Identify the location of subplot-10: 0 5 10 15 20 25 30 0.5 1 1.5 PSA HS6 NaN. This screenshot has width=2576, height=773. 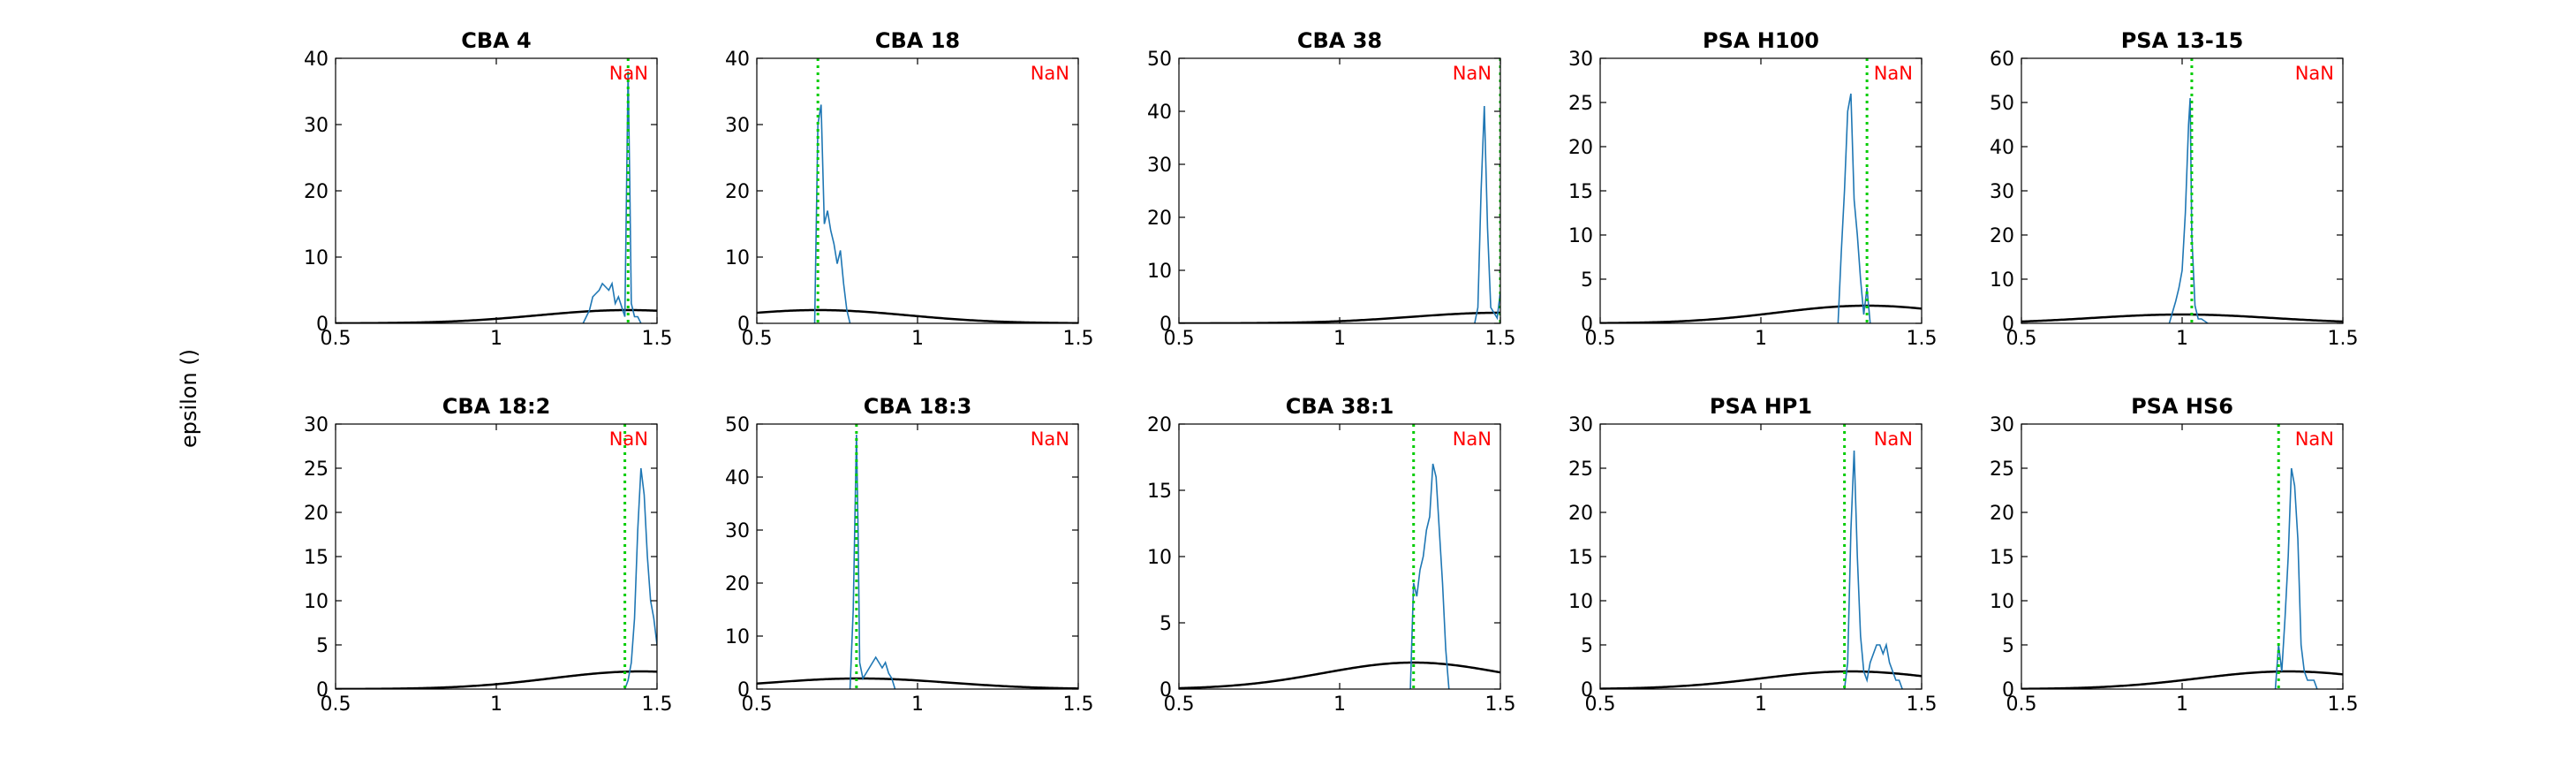
(2174, 555).